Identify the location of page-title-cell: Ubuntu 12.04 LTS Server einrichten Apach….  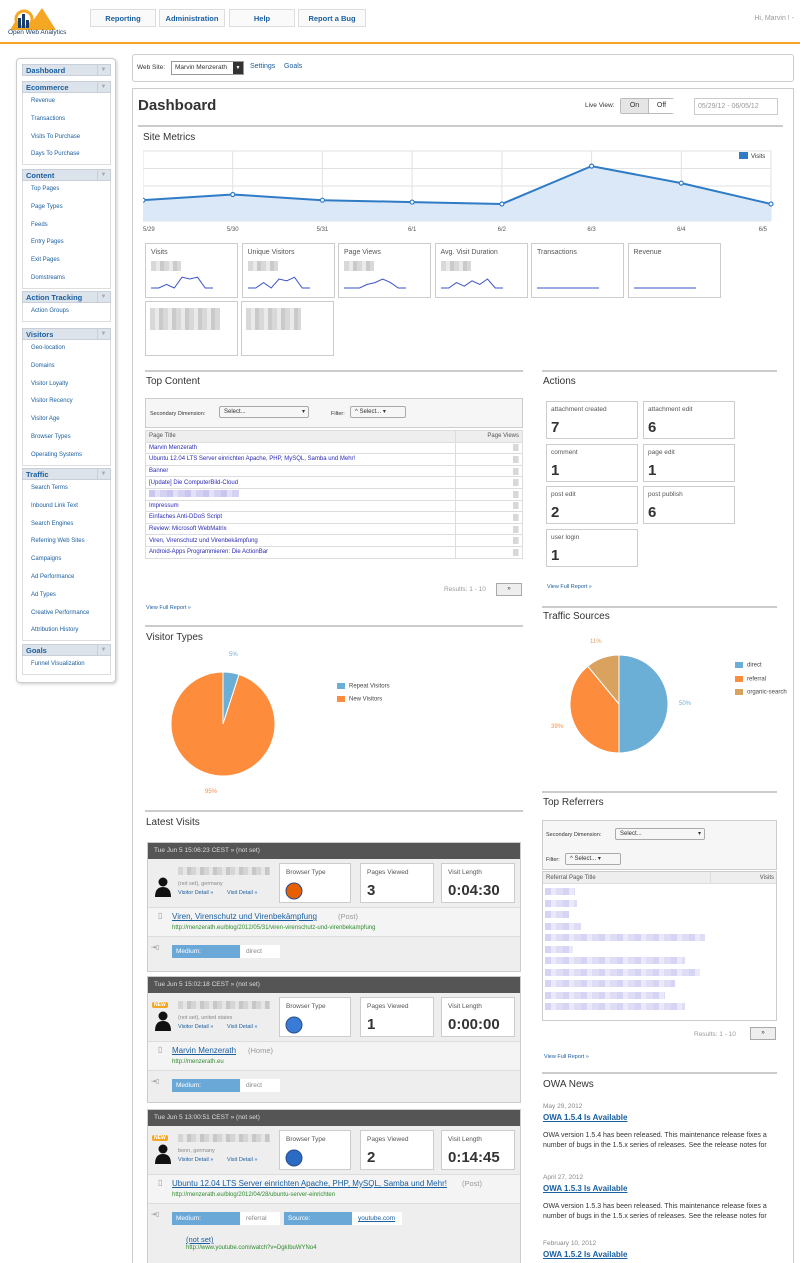
(300, 459).